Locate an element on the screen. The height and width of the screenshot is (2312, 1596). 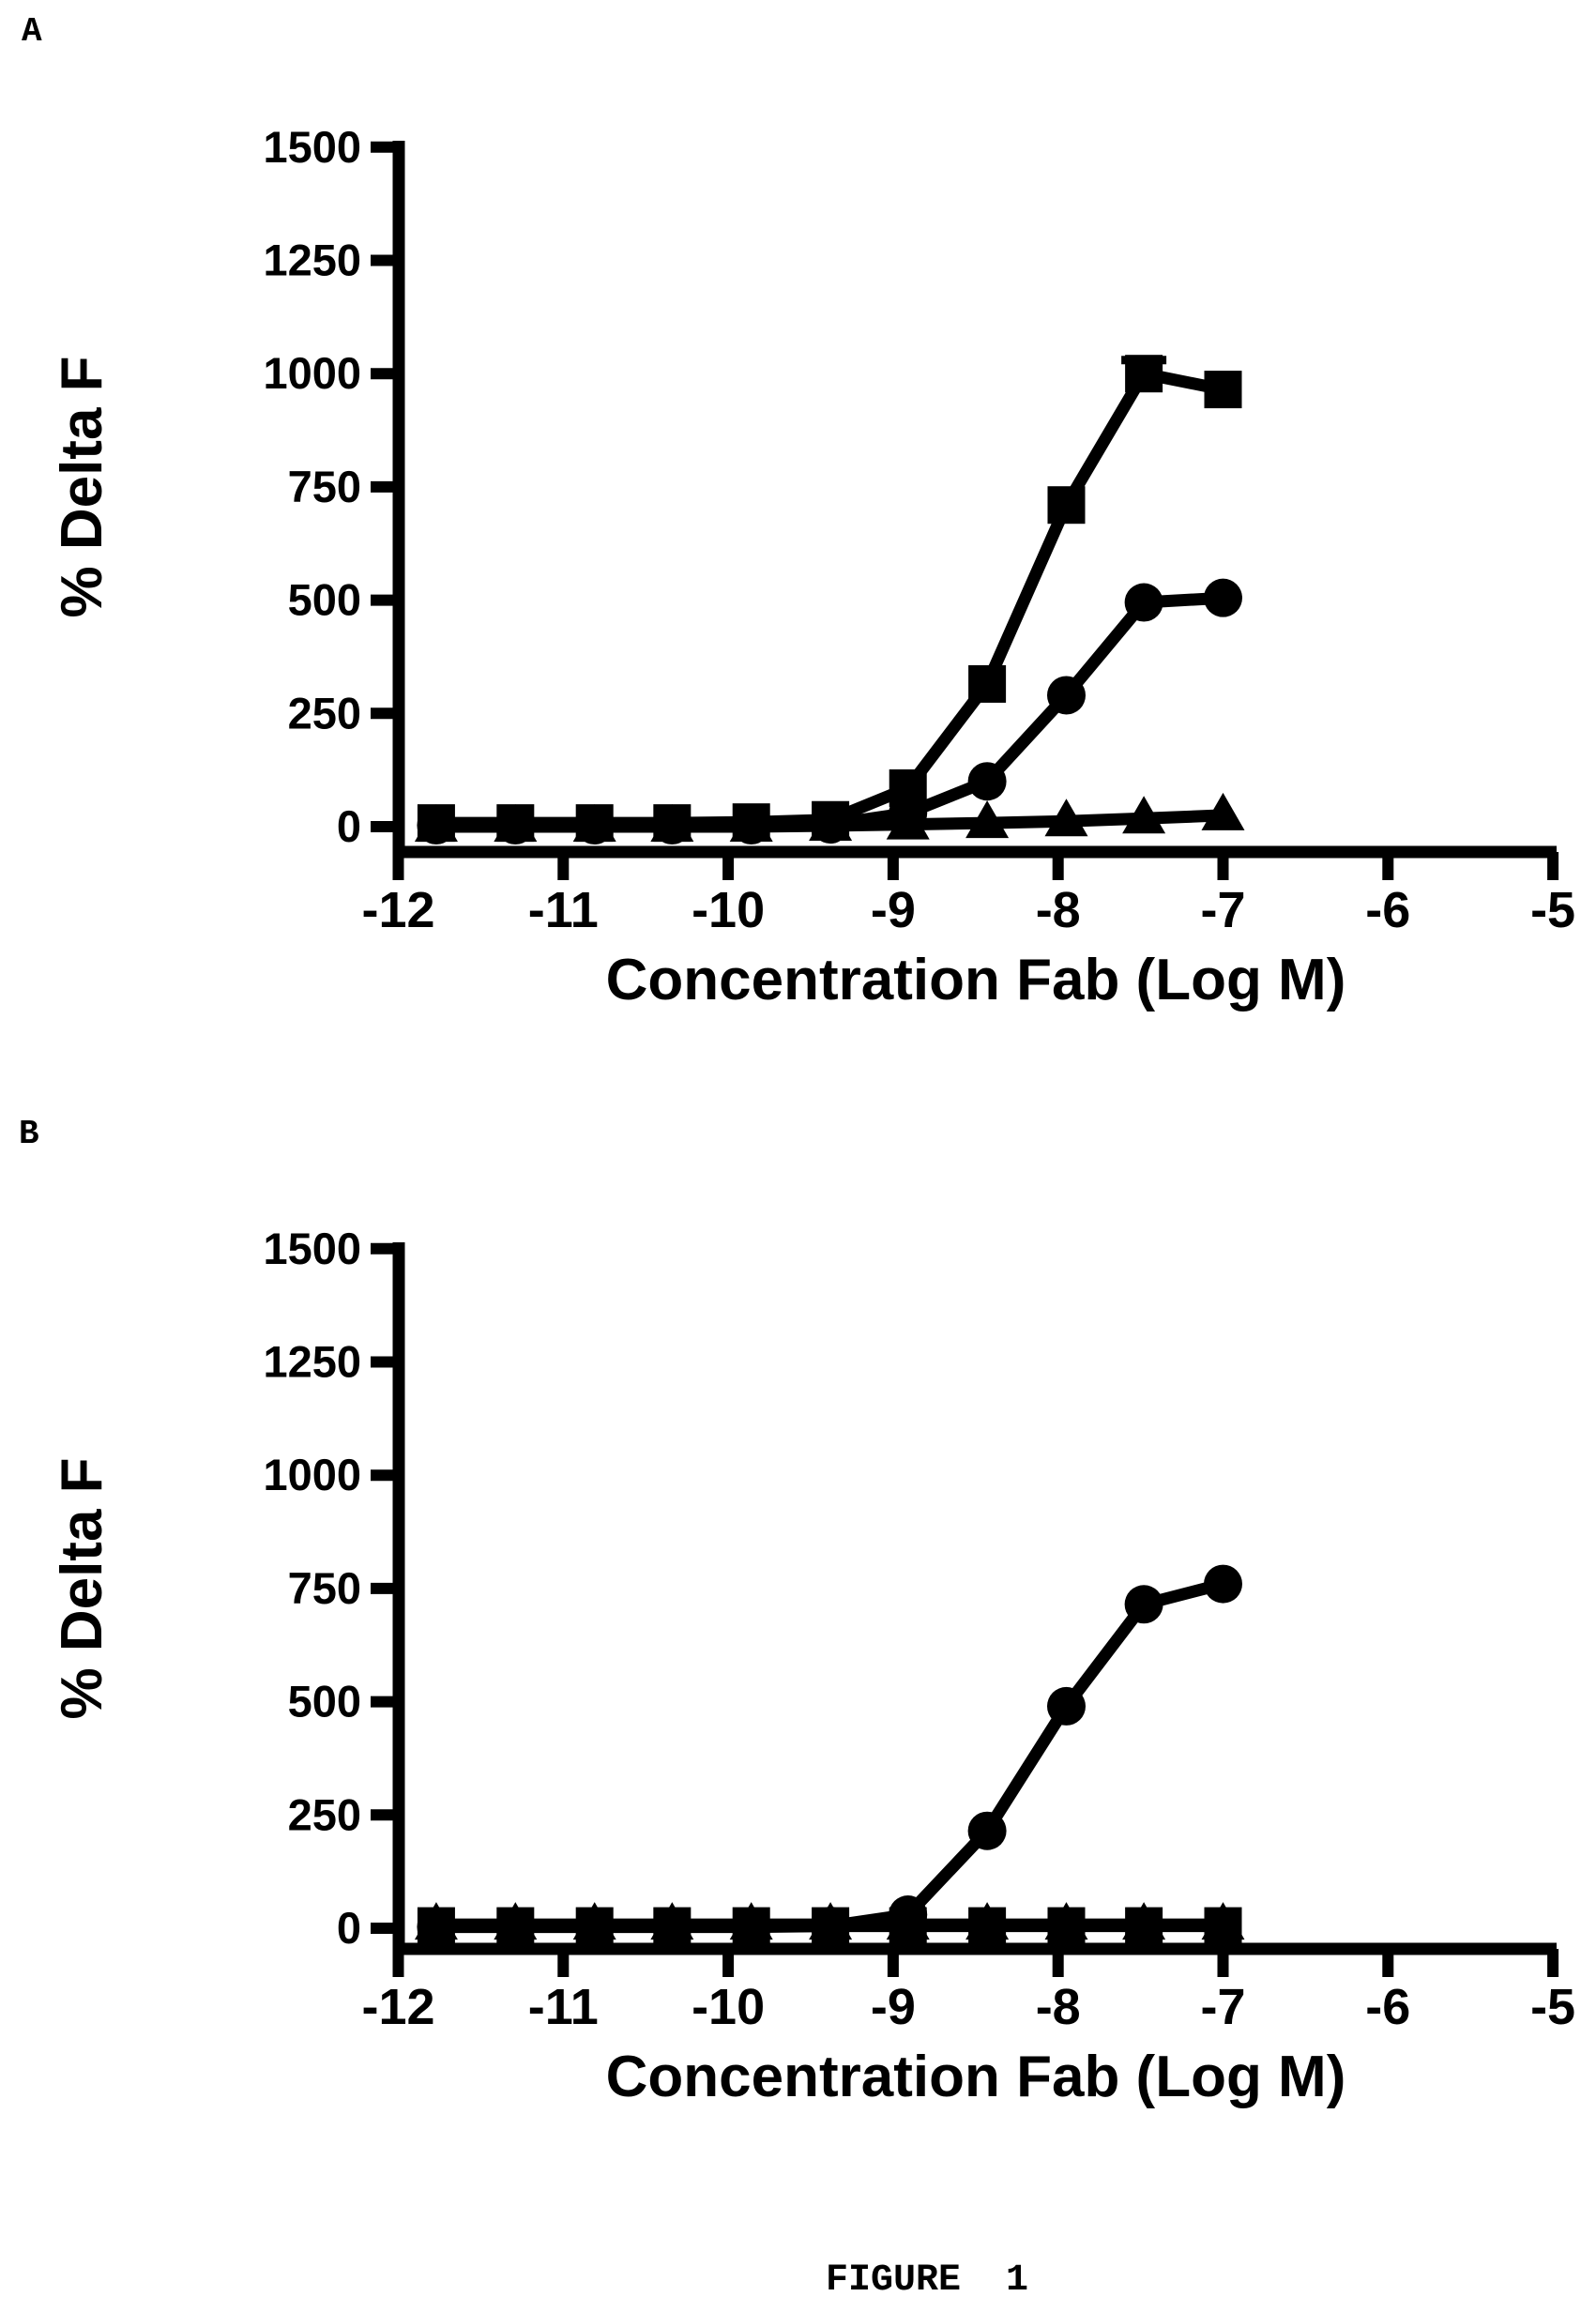
figure-caption: FIGURE 1 is located at coordinates (927, 2280).